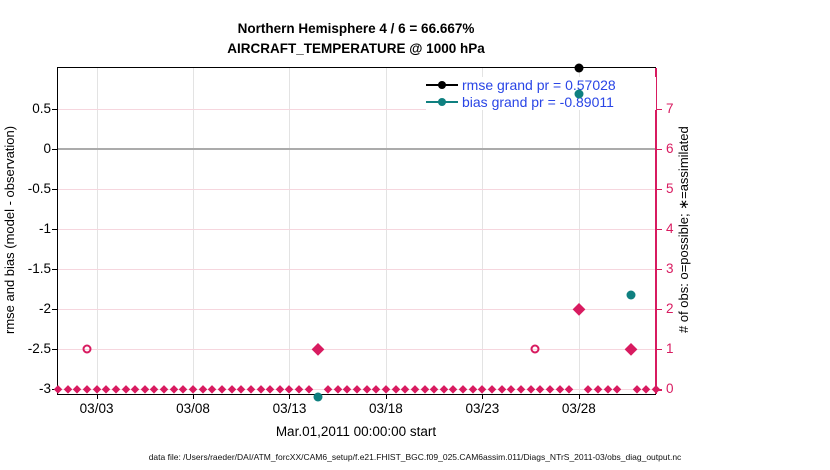 This screenshot has height=470, width=830. What do you see at coordinates (39, 348) in the screenshot?
I see `left-tick-label: -2.5` at bounding box center [39, 348].